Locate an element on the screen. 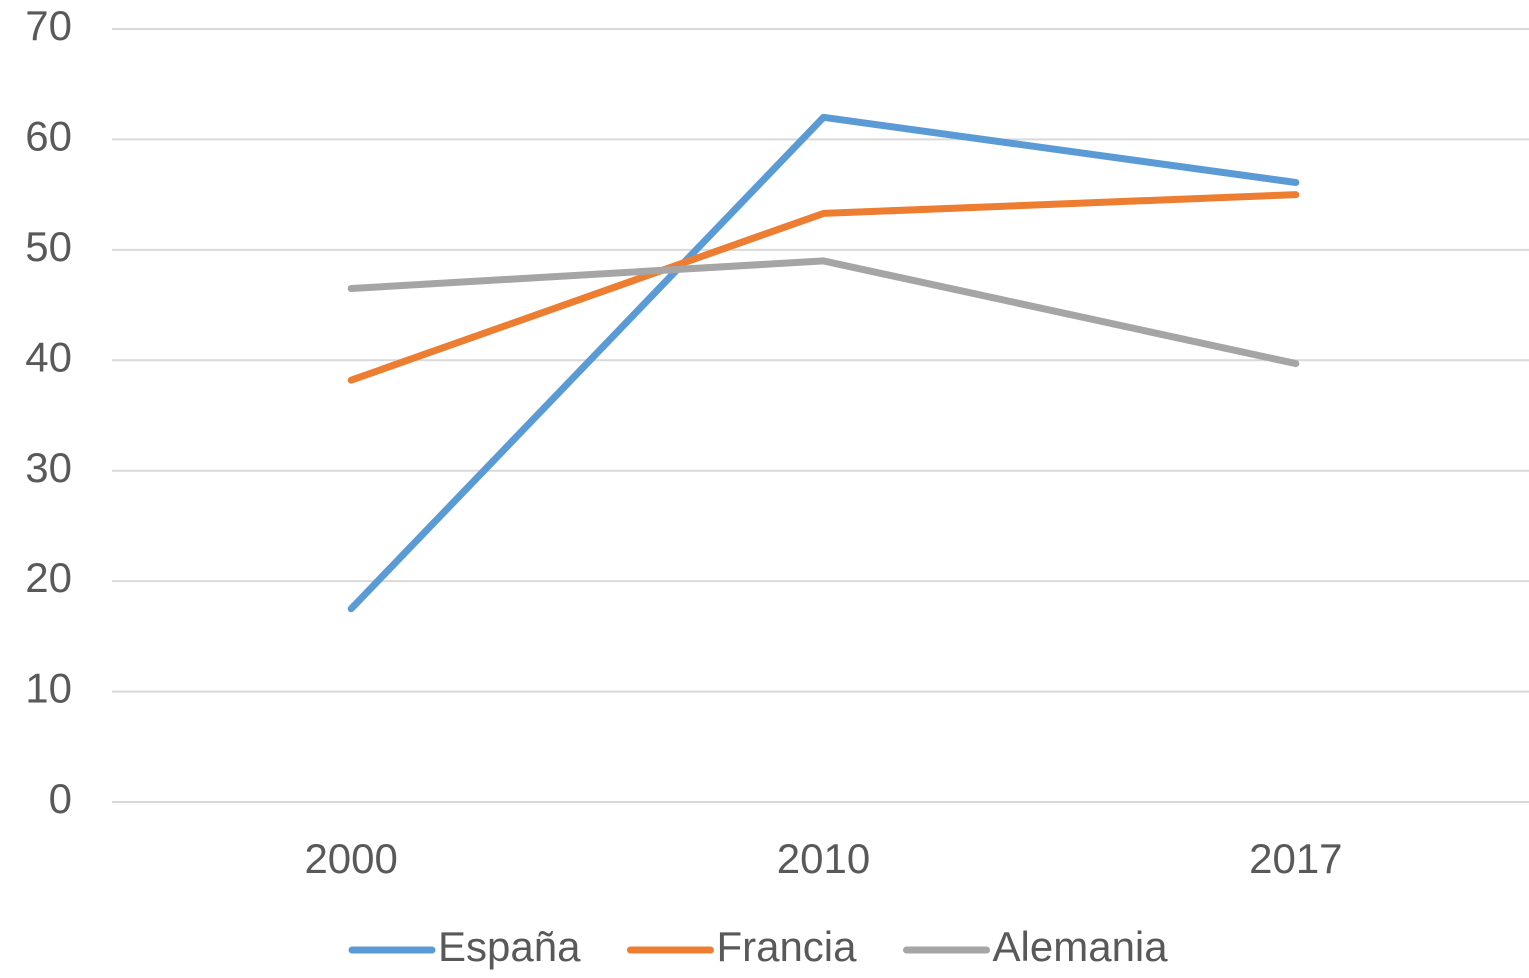 This screenshot has height=978, width=1529. y-tick-label: 30 is located at coordinates (48, 467).